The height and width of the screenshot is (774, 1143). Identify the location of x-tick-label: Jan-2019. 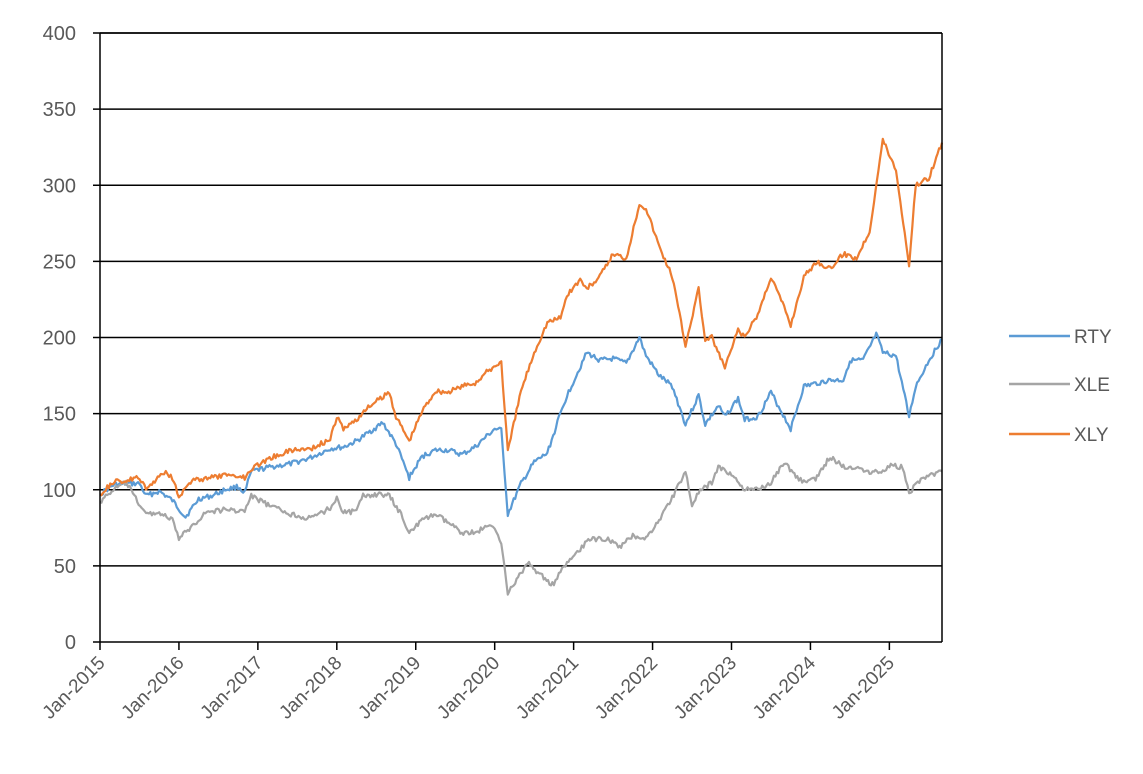
(389, 688).